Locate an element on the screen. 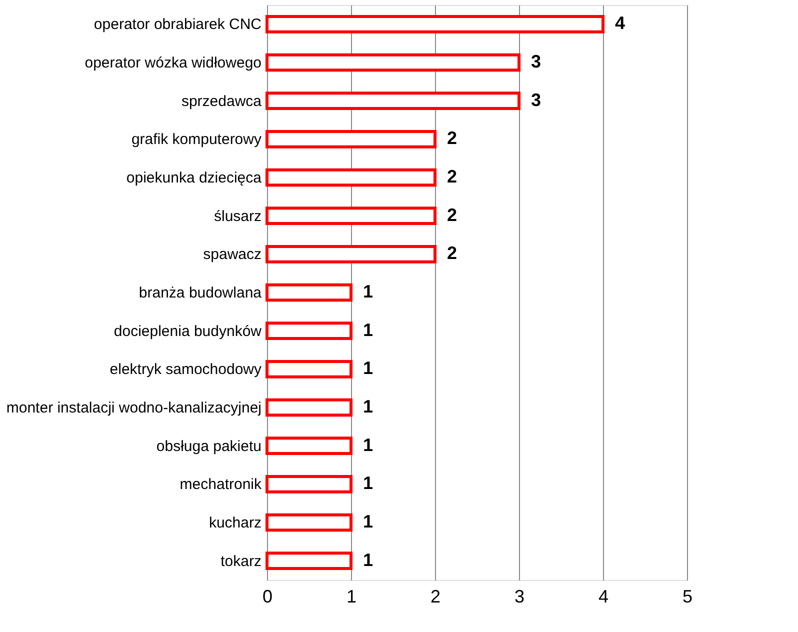  y-tick-label: spawacz is located at coordinates (232, 255).